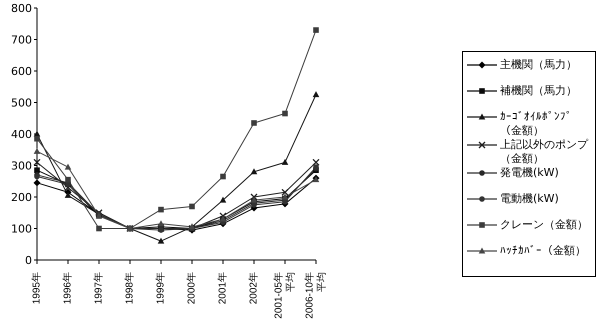 The width and height of the screenshot is (600, 328). Describe the element at coordinates (538, 65) in the screenshot. I see `legend-label: 主機関（馬力）` at that location.